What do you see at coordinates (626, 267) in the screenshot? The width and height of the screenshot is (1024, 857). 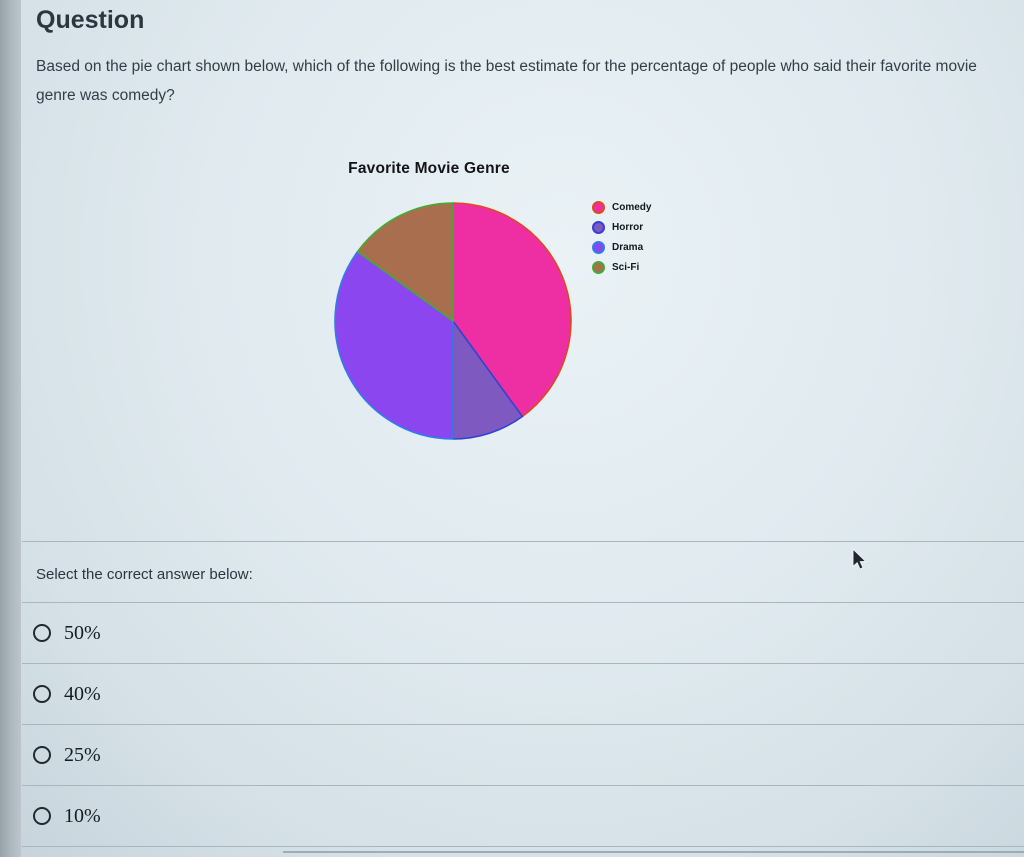 I see `legend-label: Sci-Fi` at bounding box center [626, 267].